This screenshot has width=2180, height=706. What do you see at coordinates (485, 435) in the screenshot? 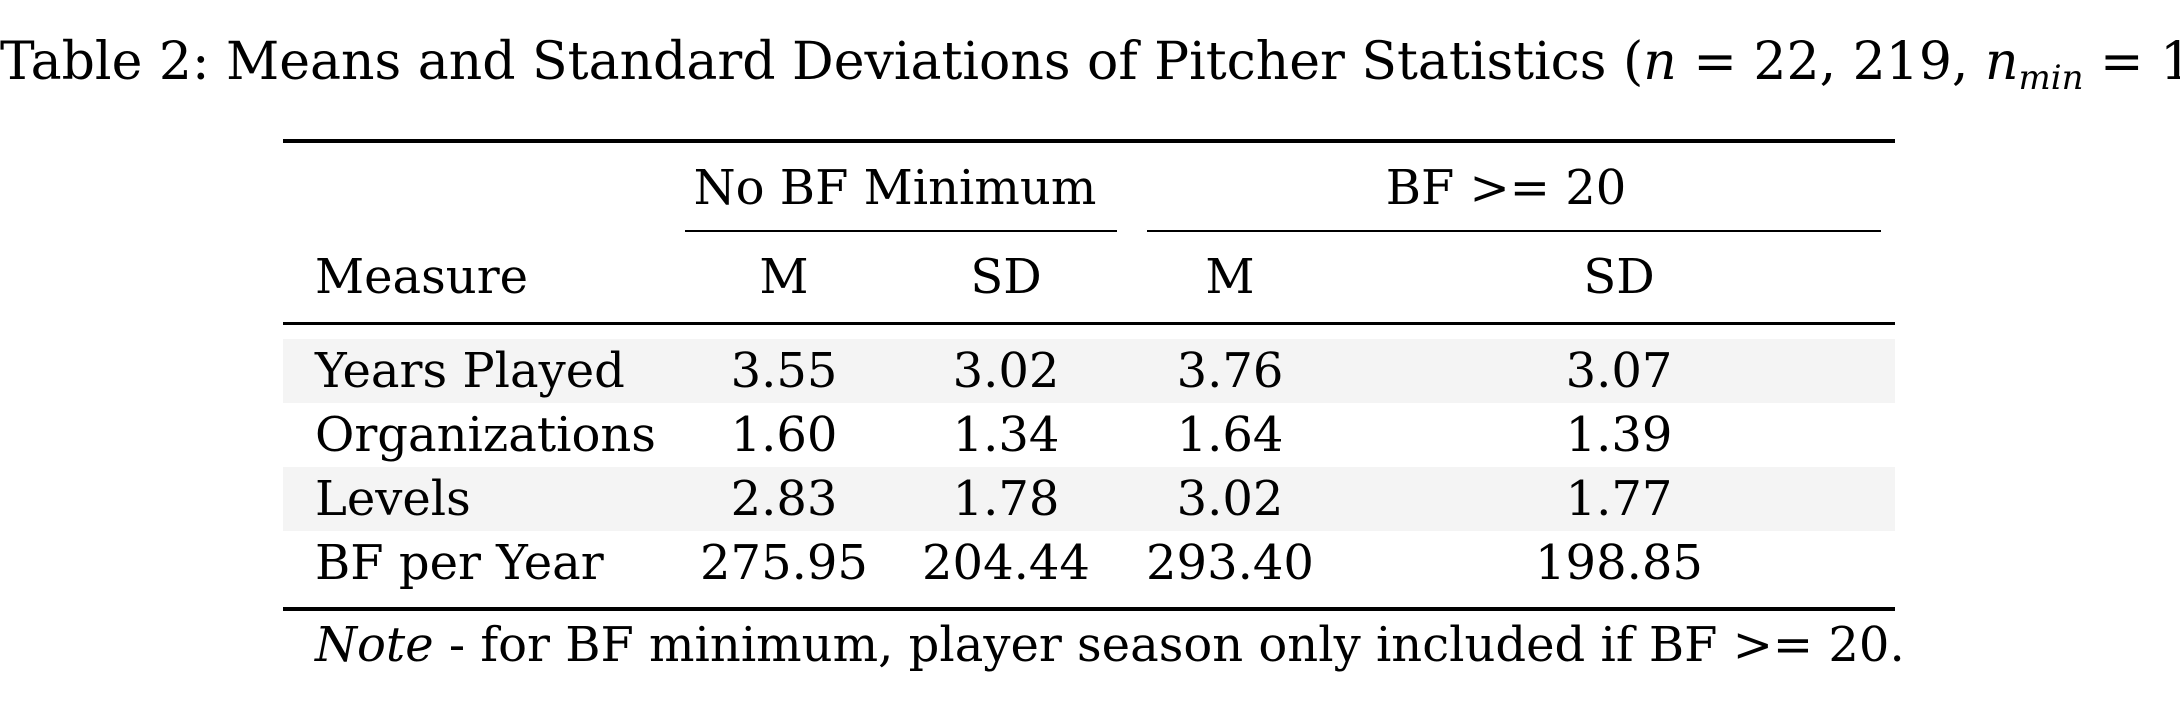
I see `row-label: Organizations` at bounding box center [485, 435].